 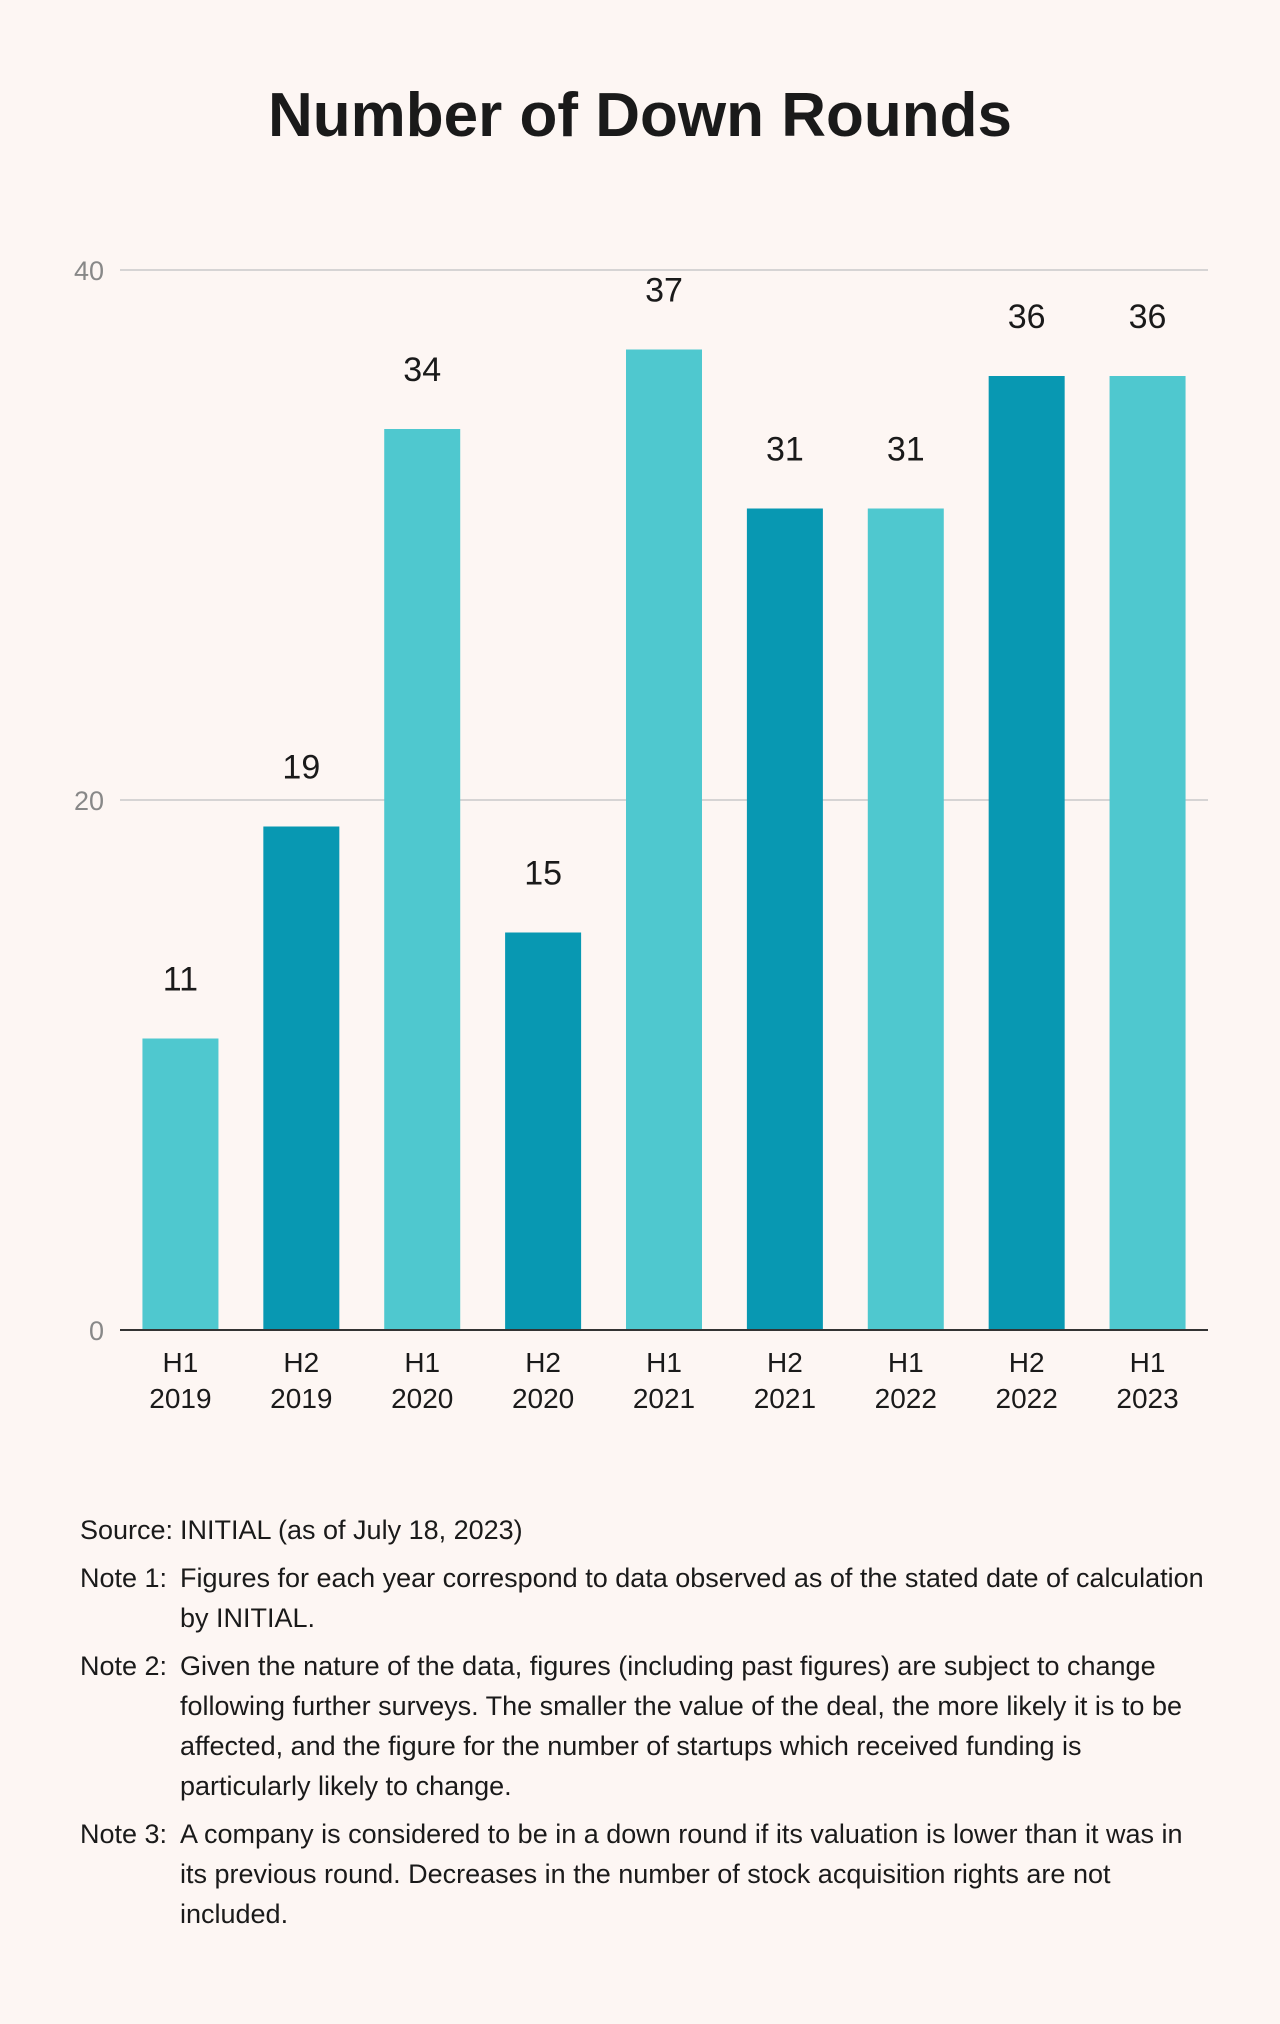 What do you see at coordinates (1026, 853) in the screenshot?
I see `bar-H2-2022` at bounding box center [1026, 853].